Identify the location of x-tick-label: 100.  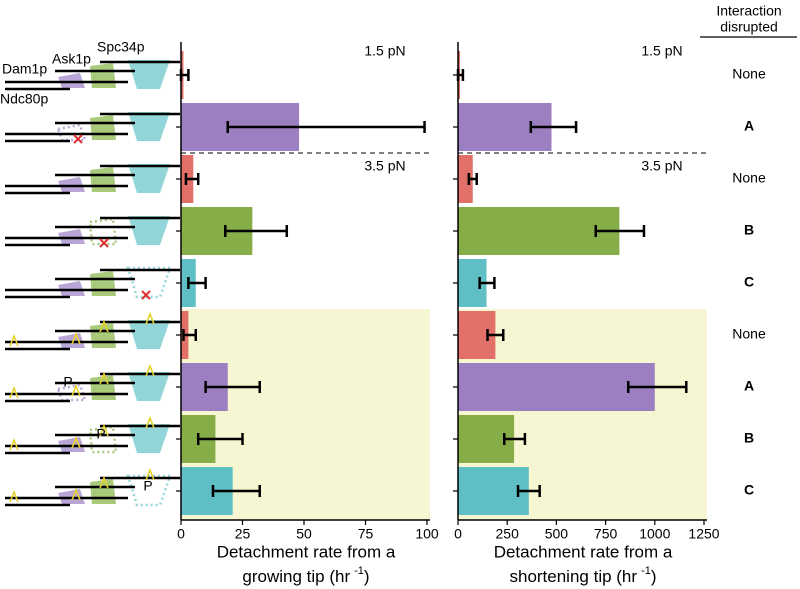
(427, 534).